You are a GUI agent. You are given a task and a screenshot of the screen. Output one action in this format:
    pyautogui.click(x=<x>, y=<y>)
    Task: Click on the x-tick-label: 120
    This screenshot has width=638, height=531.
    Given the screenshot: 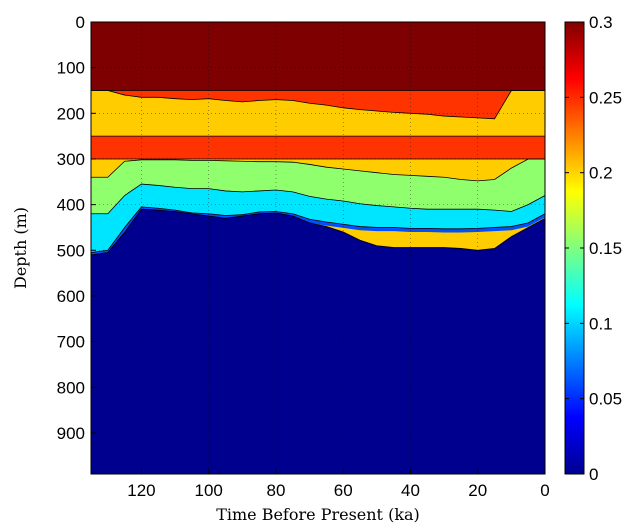 What is the action you would take?
    pyautogui.click(x=141, y=490)
    